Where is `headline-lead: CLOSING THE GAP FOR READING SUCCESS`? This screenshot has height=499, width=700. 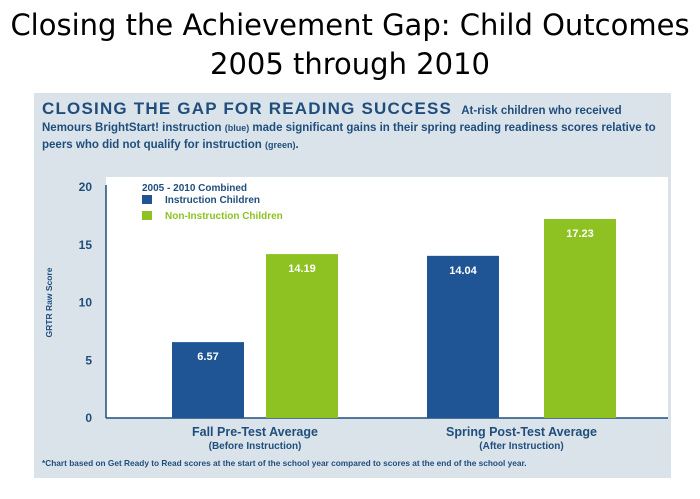 headline-lead: CLOSING THE GAP FOR READING SUCCESS is located at coordinates (247, 108).